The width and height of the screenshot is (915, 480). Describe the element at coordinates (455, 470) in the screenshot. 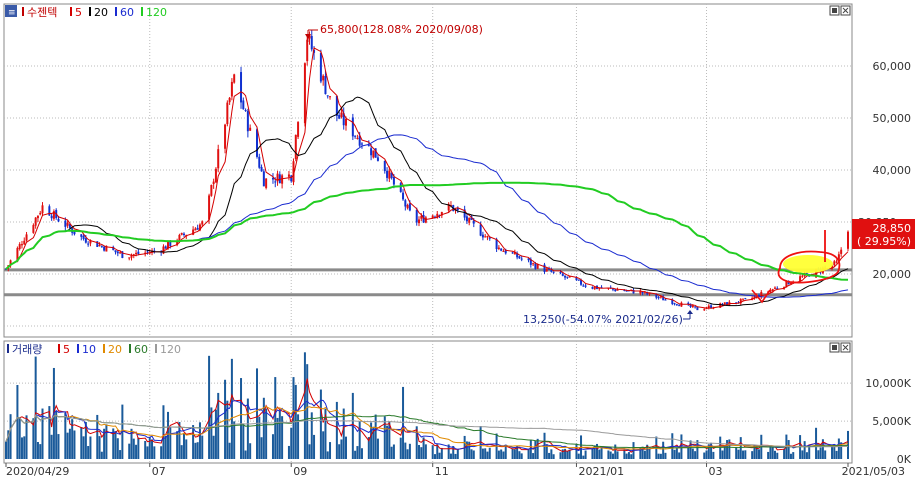

I see `x-axis: 2020/04/29 07 09 11 2021/01 03 2021/05/03` at that location.